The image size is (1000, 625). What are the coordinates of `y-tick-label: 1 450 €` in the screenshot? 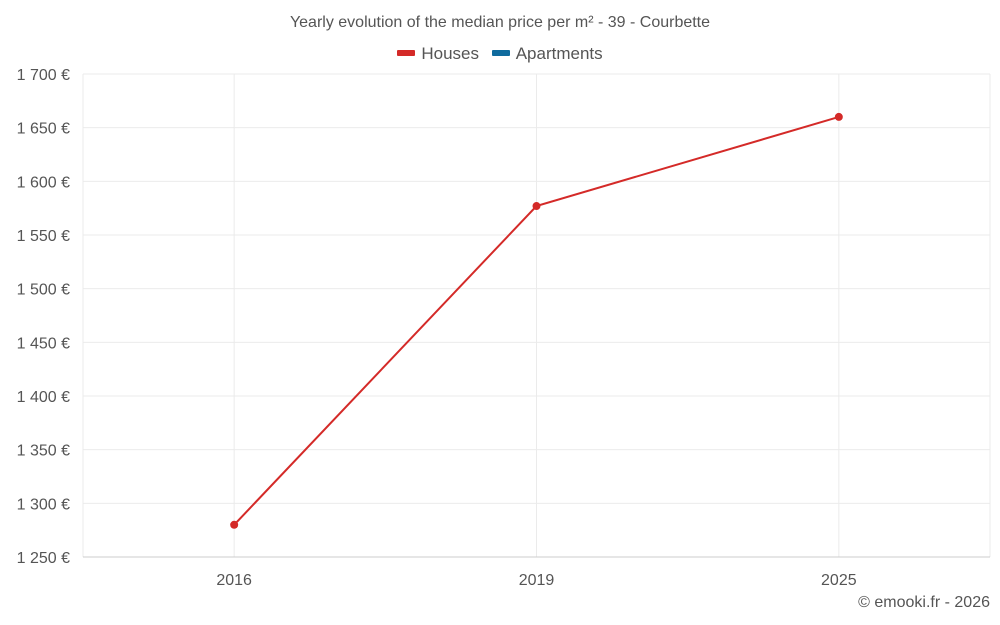 It's located at (43, 343).